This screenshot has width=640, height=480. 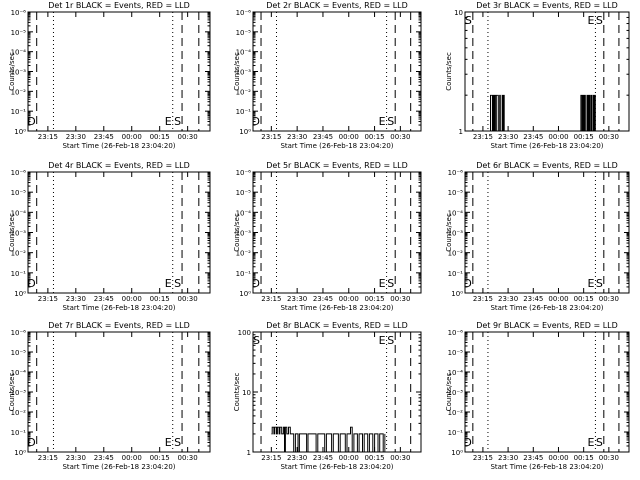 I want to click on series-events-line, so click(x=543, y=113).